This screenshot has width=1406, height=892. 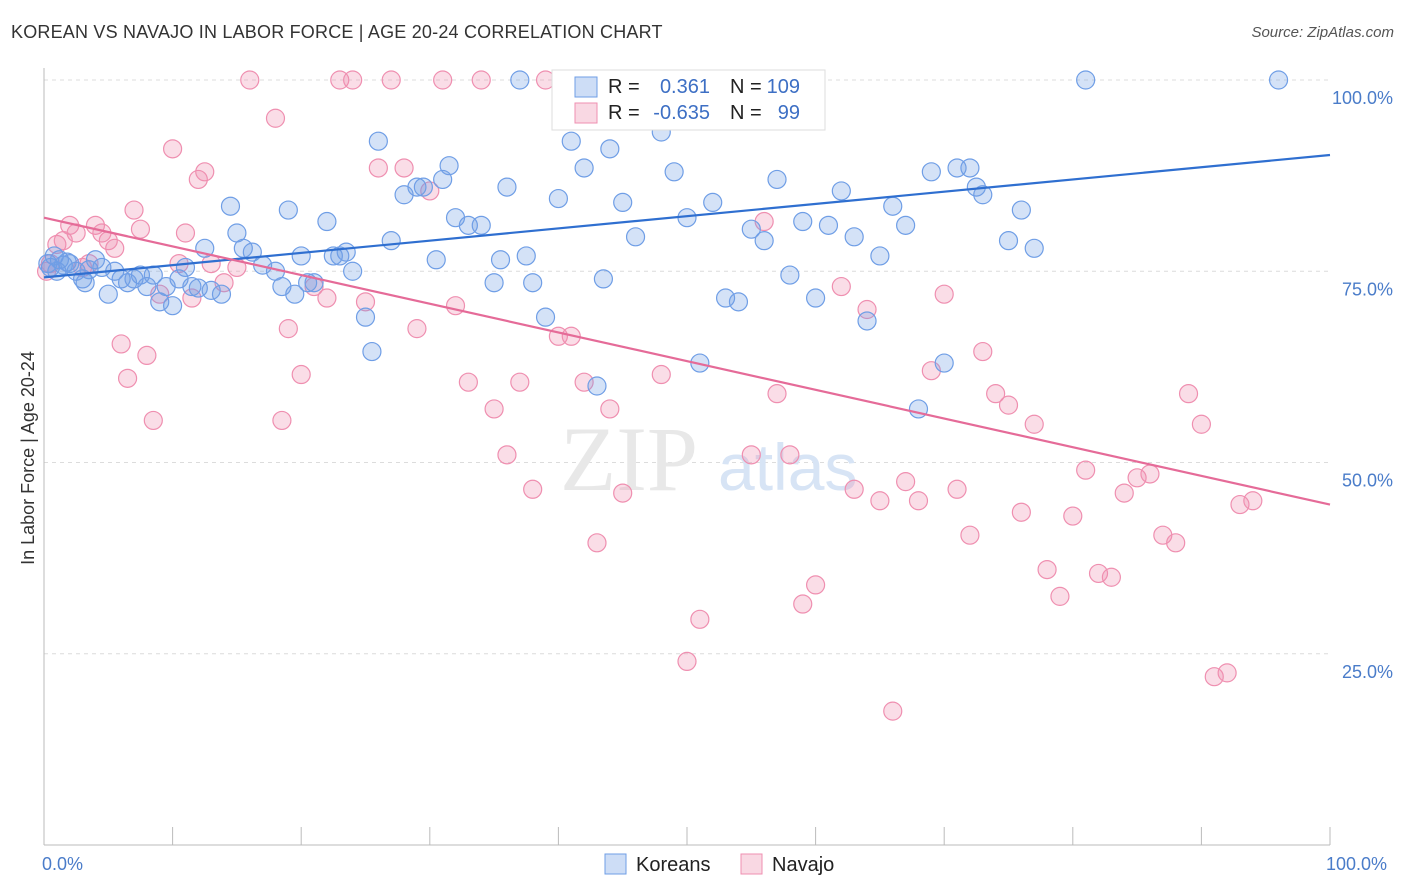 What do you see at coordinates (28, 458) in the screenshot?
I see `y-axis-label: In Labor Force | Age 20-24` at bounding box center [28, 458].